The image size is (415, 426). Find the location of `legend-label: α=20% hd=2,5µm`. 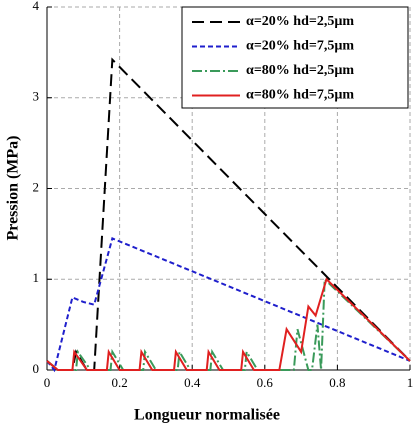

legend-label: α=20% hd=2,5µm is located at coordinates (300, 21).